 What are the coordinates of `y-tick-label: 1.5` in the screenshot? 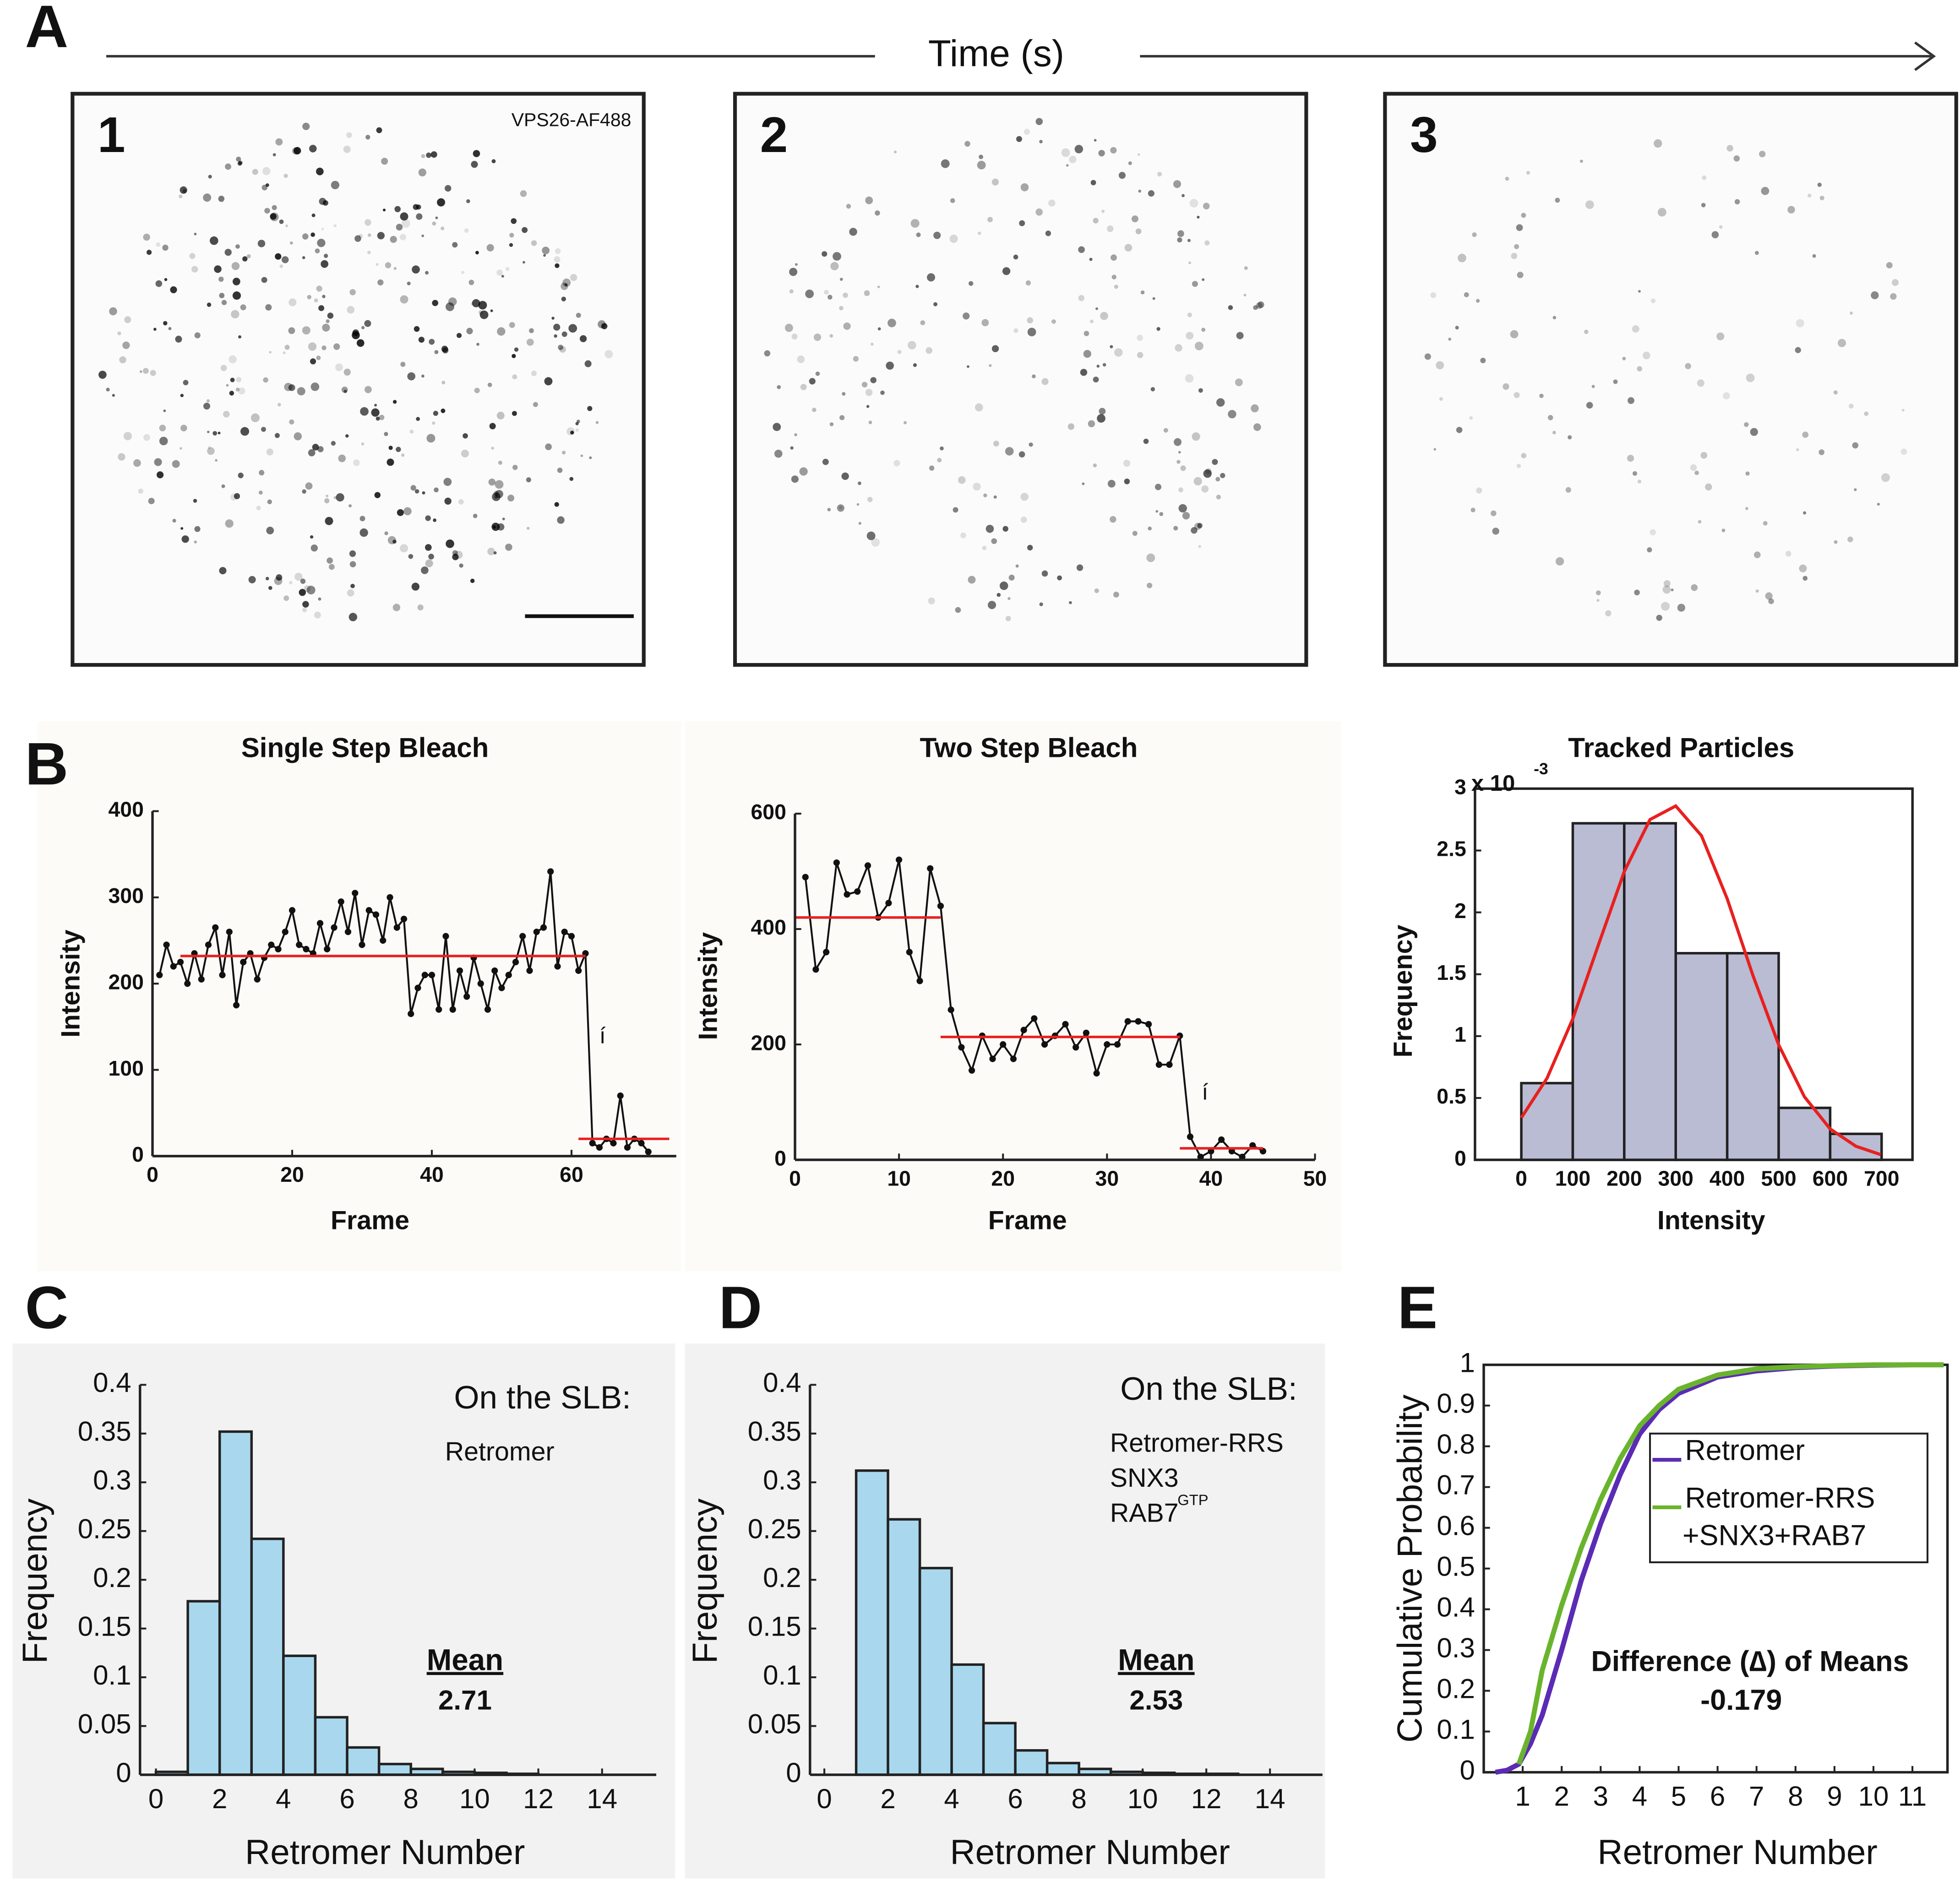 It's located at (1451, 972).